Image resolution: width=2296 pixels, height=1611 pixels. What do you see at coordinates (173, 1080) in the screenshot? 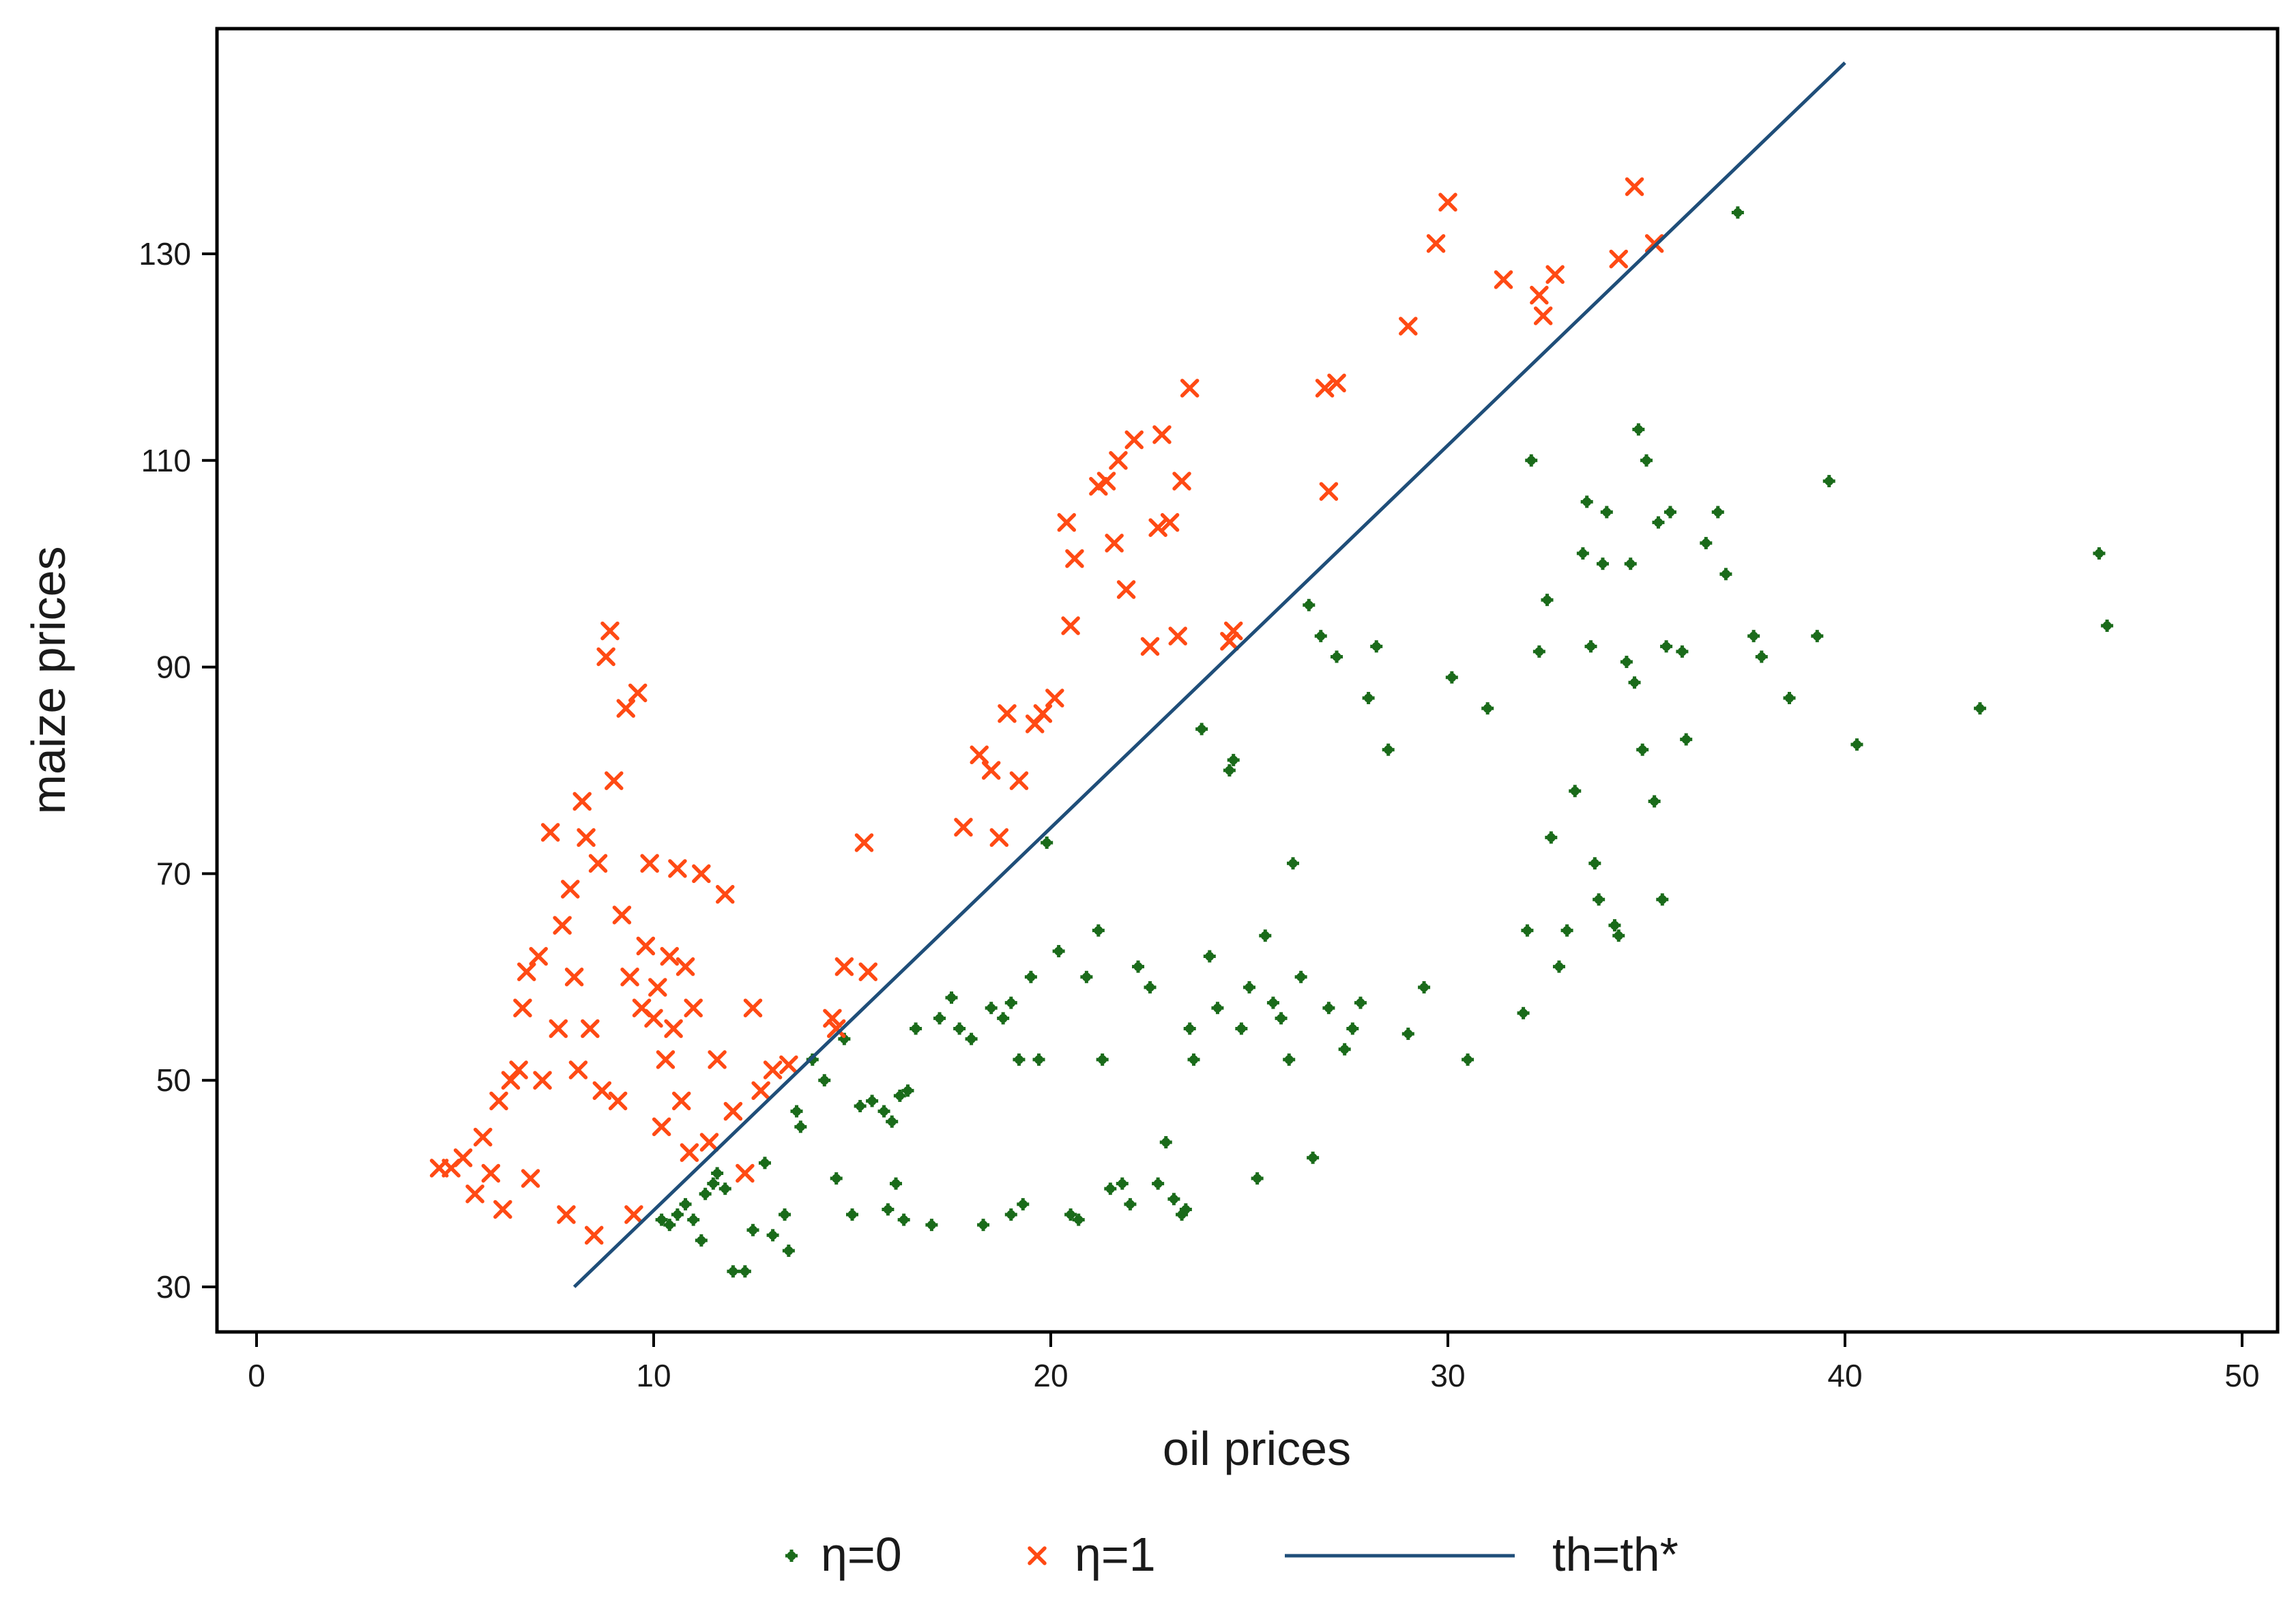
I see `y-tick-label: 50` at bounding box center [173, 1080].